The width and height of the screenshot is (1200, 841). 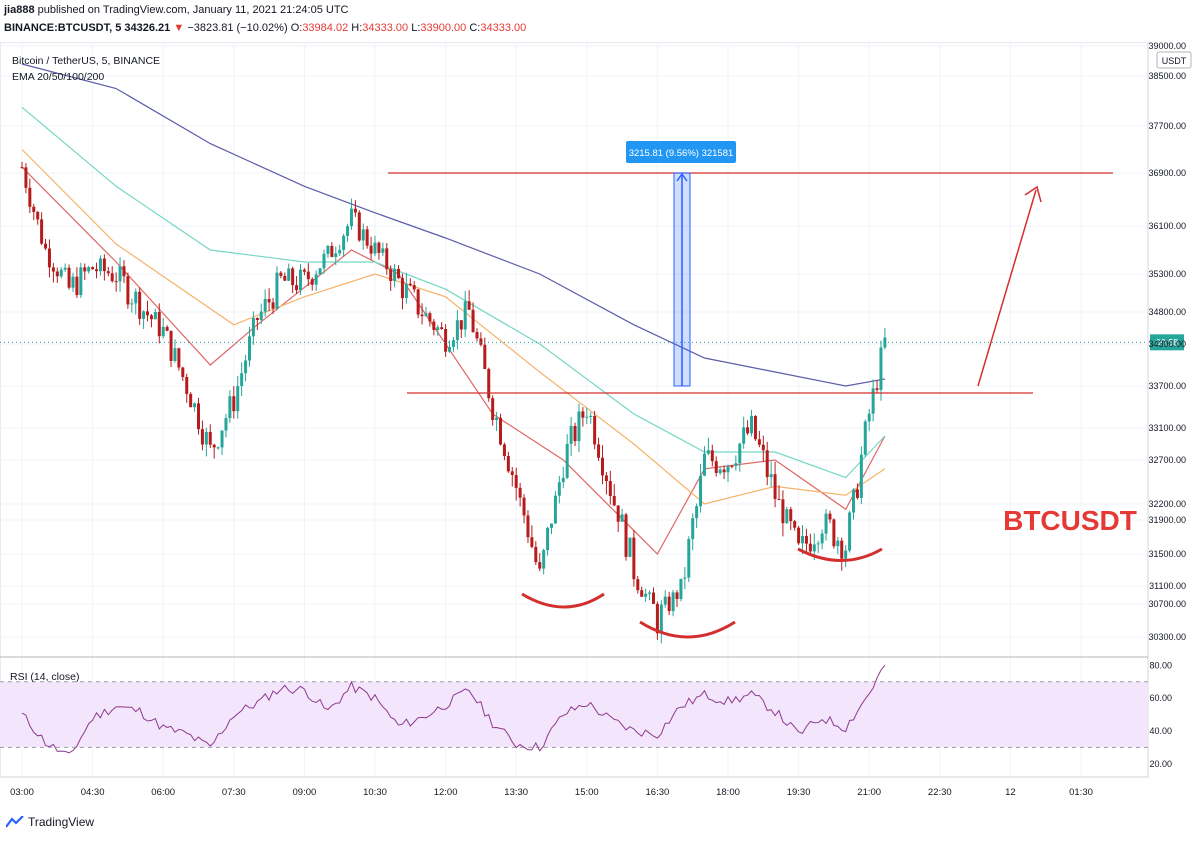 What do you see at coordinates (1081, 792) in the screenshot?
I see `time-tick-label: 01:30` at bounding box center [1081, 792].